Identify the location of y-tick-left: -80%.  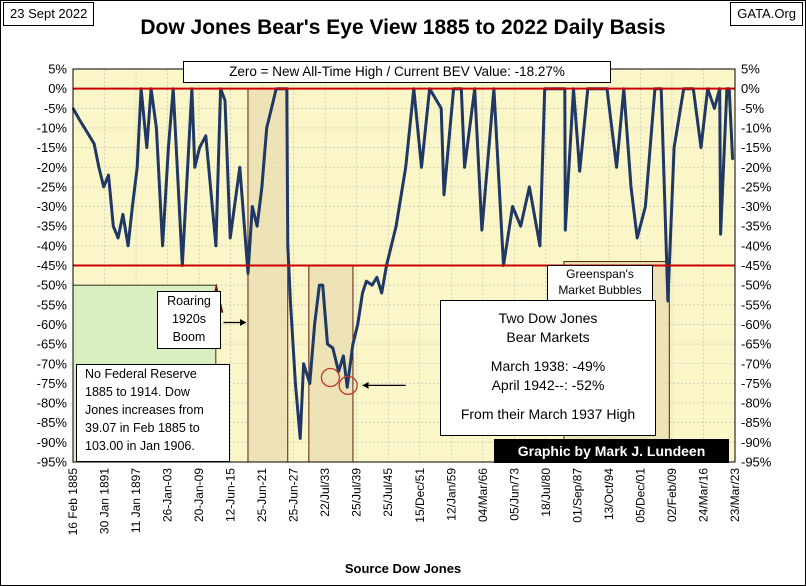
(52, 403).